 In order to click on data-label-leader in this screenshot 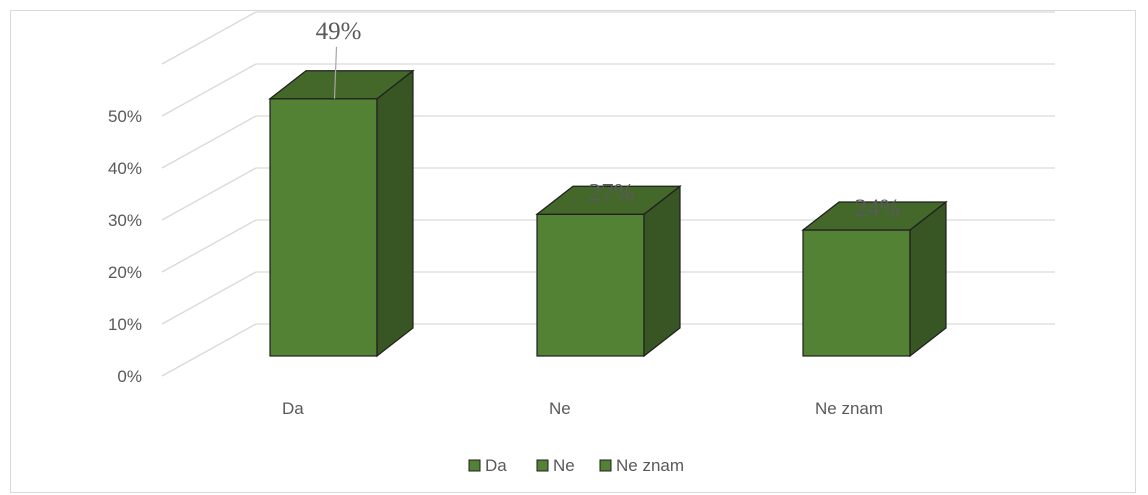, I will do `click(335, 72)`.